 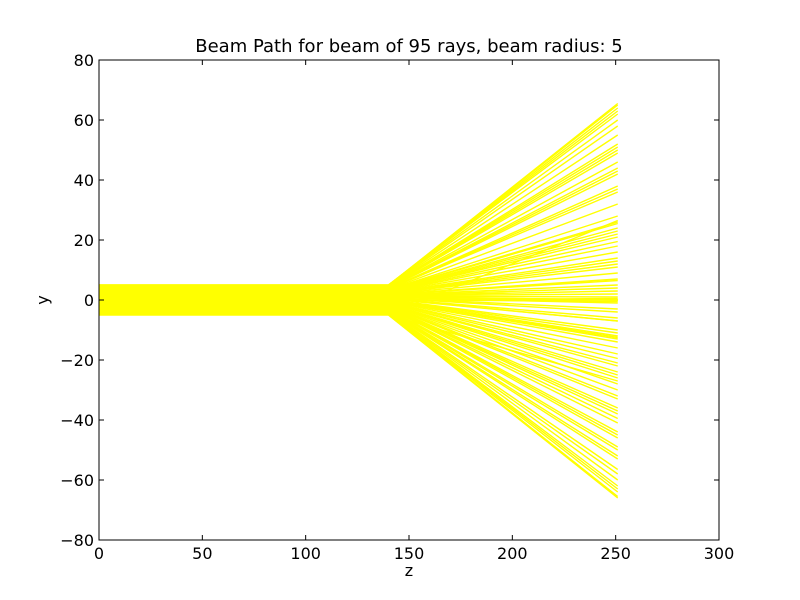 I want to click on y-tick-label: 20, so click(x=84, y=240).